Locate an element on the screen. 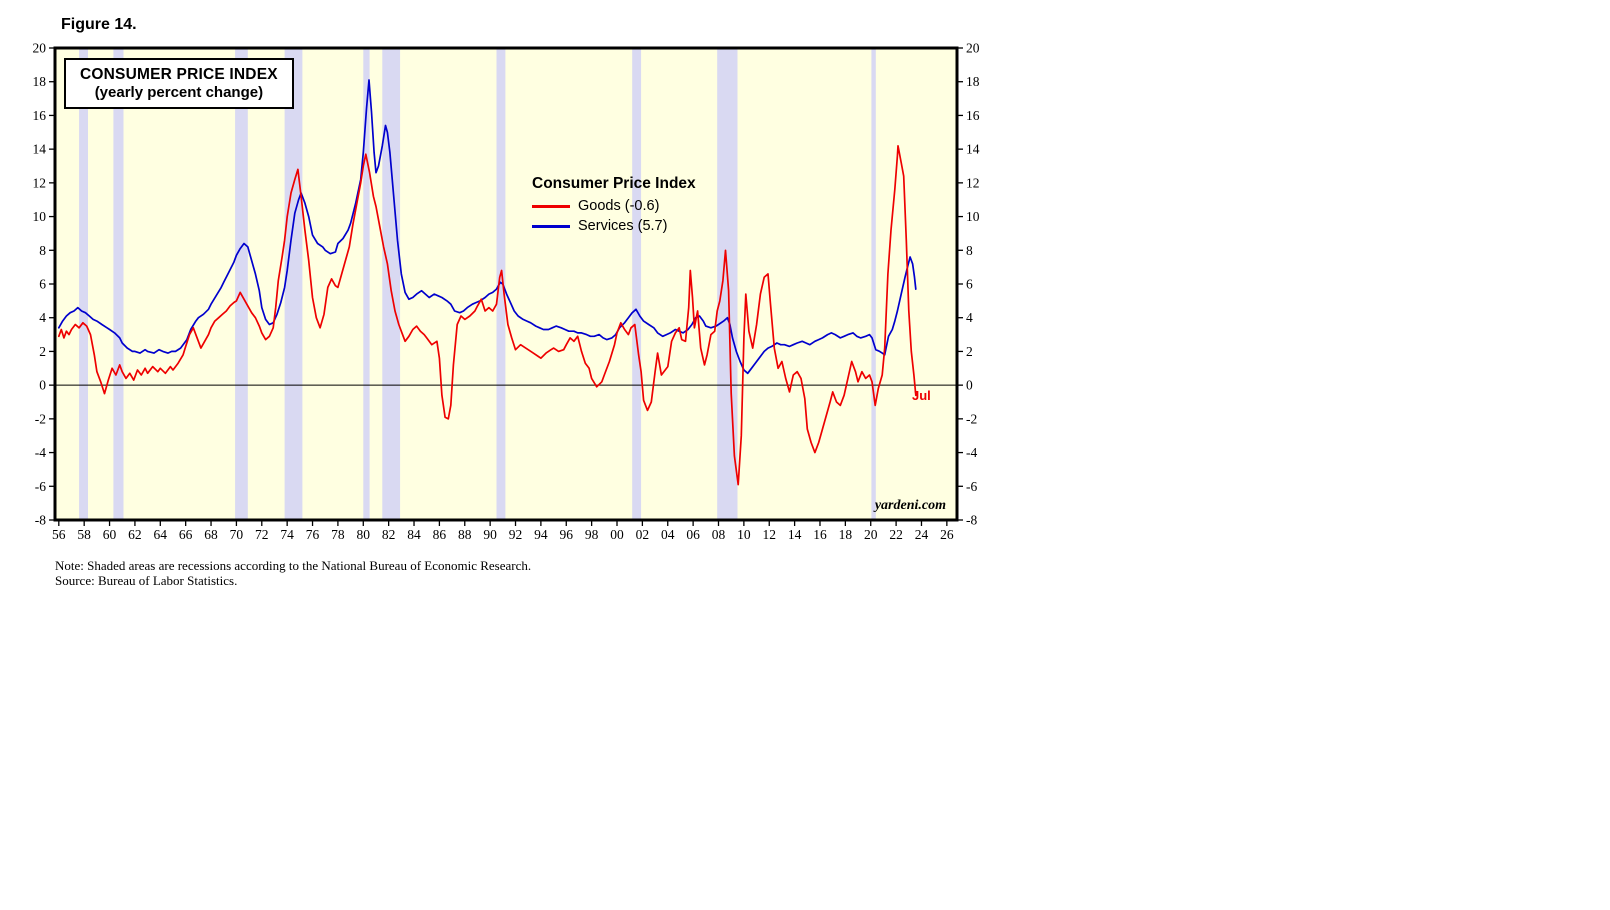 The width and height of the screenshot is (1610, 910). services-line-swatch is located at coordinates (551, 226).